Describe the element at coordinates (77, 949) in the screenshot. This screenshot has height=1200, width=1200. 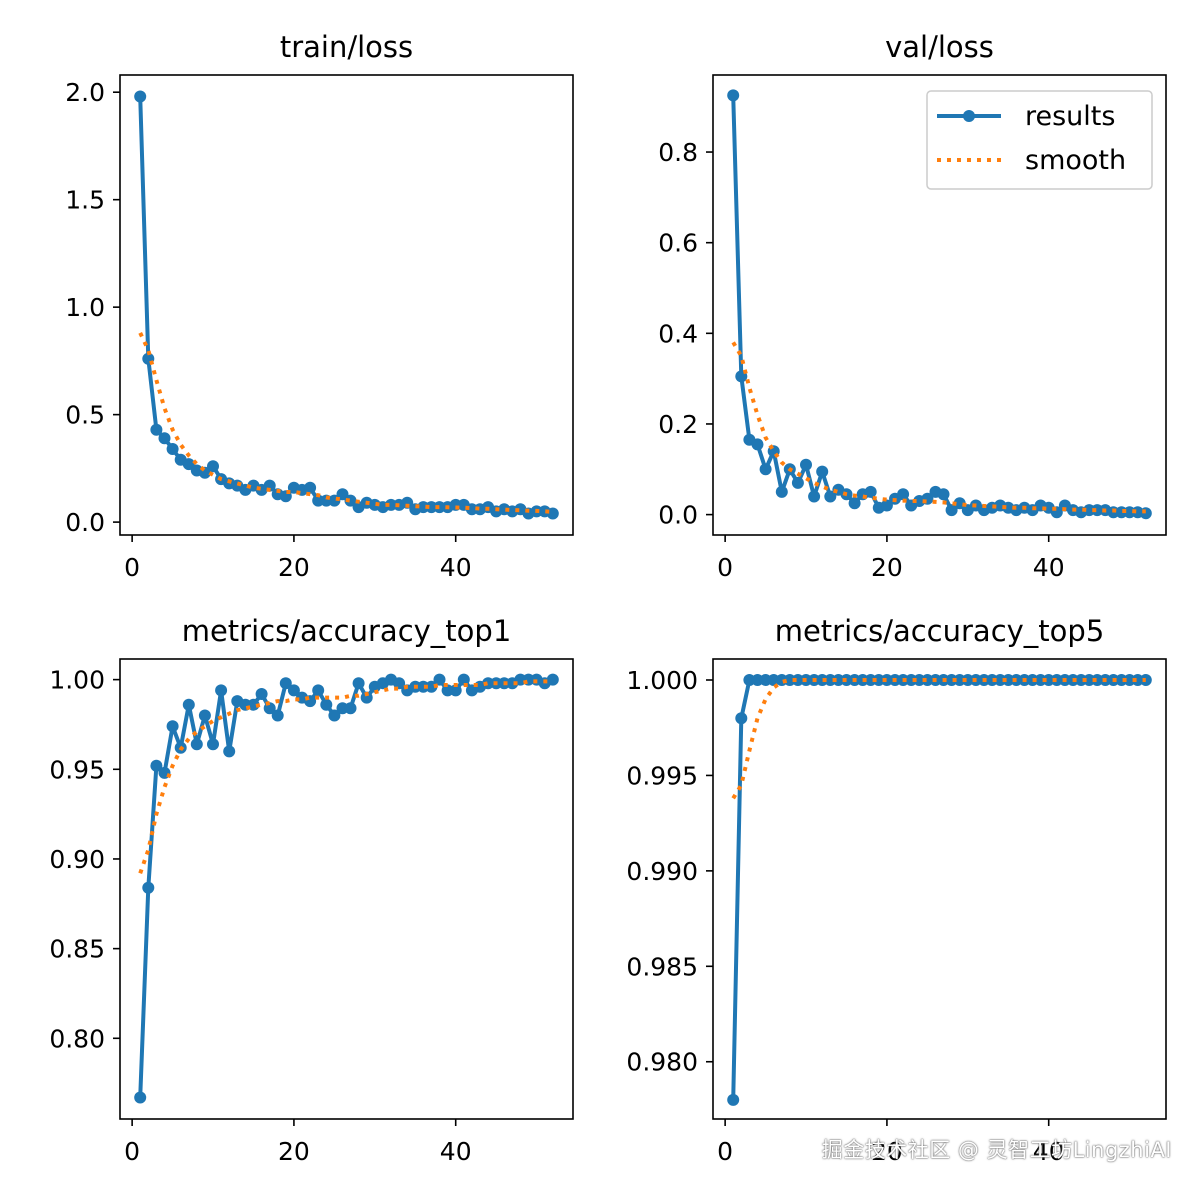
I see `y-tick-label: 0.85` at that location.